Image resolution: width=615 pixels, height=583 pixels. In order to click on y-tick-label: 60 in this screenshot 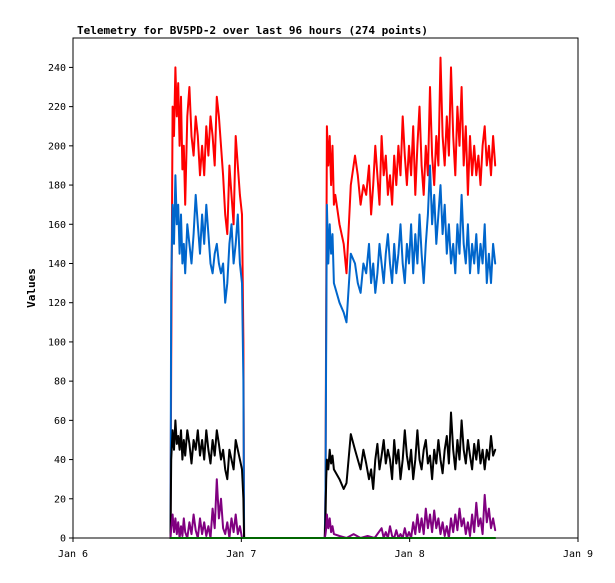, I will do `click(60, 421)`.